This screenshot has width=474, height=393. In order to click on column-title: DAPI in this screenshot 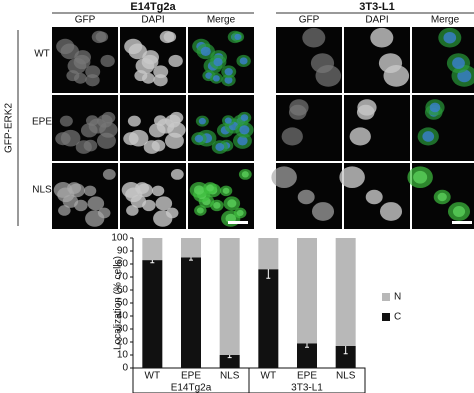, I will do `click(376, 20)`.